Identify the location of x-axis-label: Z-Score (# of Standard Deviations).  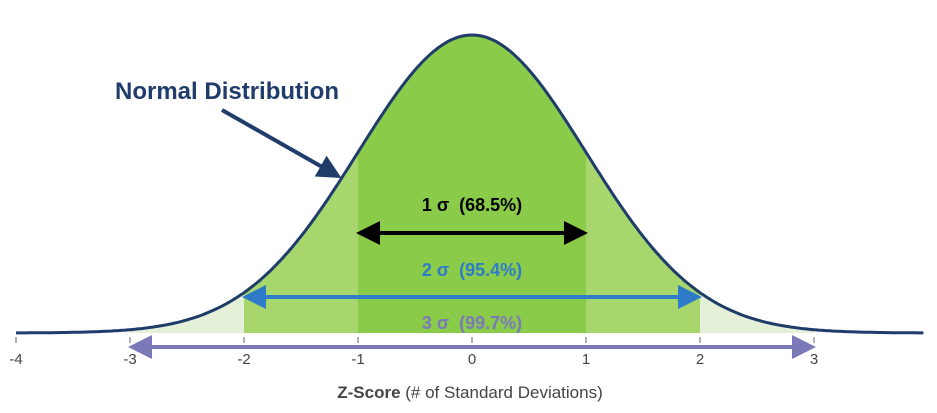
(470, 392).